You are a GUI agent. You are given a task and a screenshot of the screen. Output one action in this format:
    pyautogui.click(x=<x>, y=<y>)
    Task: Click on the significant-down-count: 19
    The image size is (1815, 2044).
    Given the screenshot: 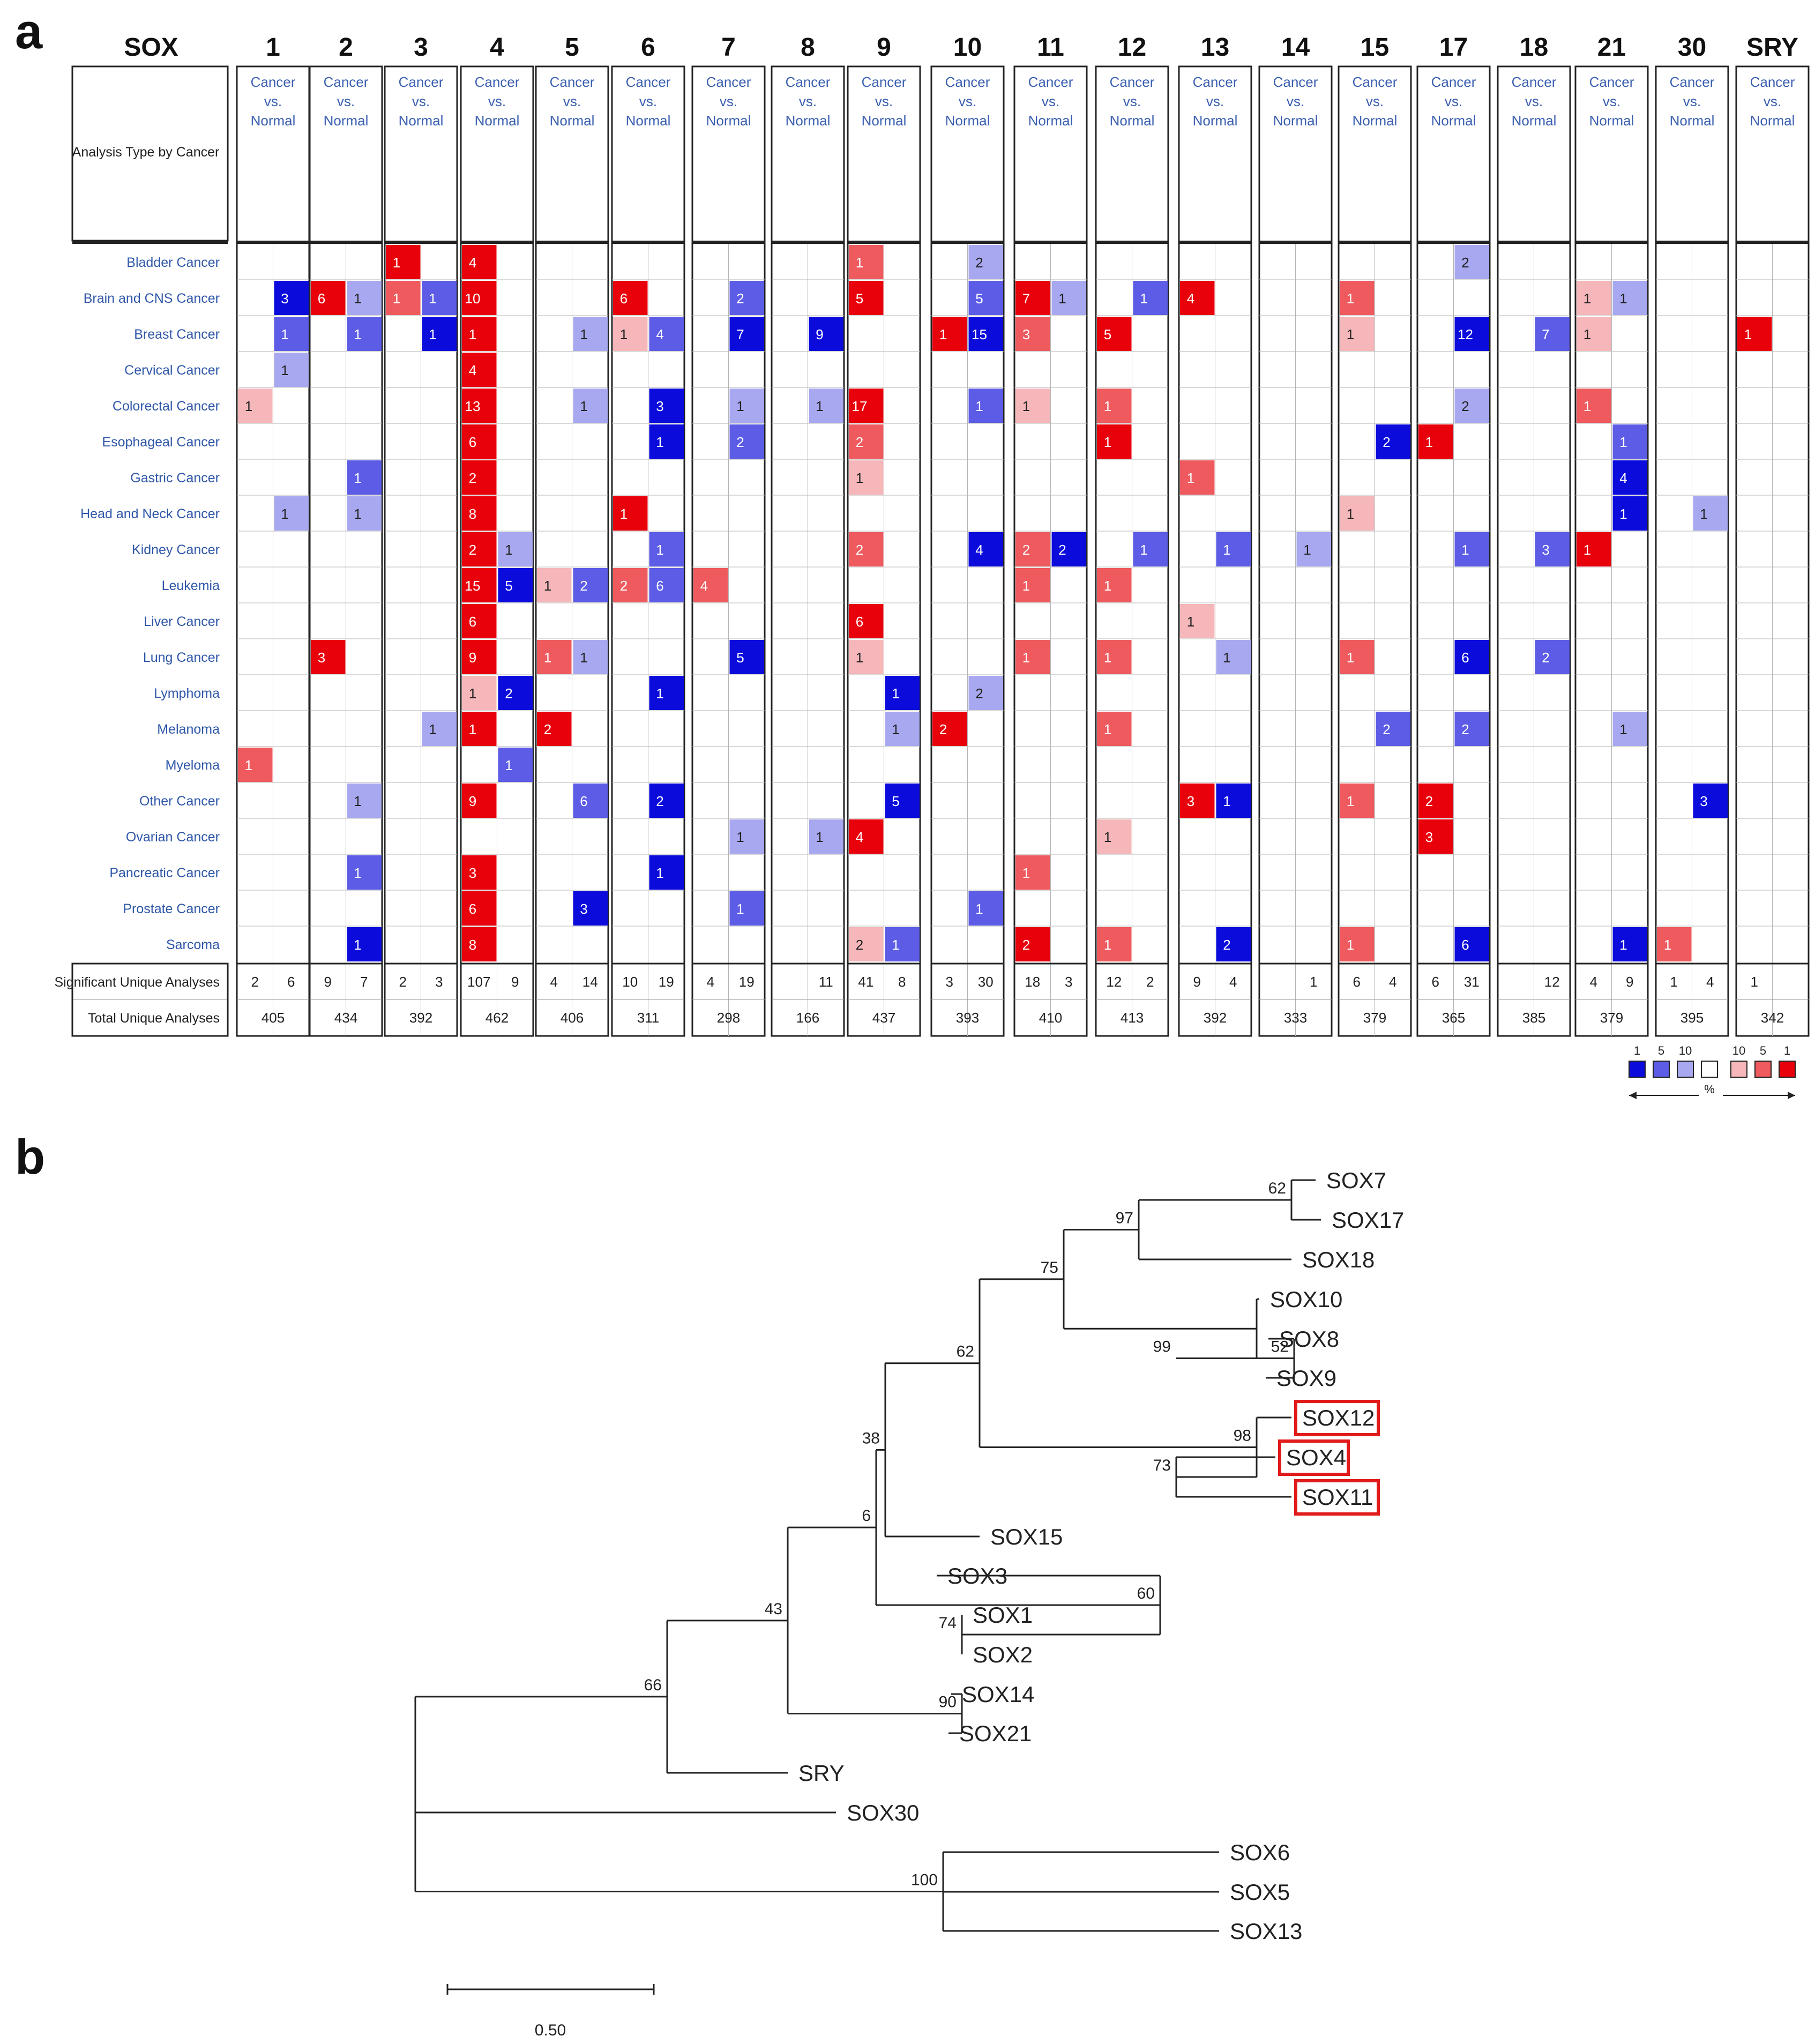 What is the action you would take?
    pyautogui.click(x=747, y=982)
    